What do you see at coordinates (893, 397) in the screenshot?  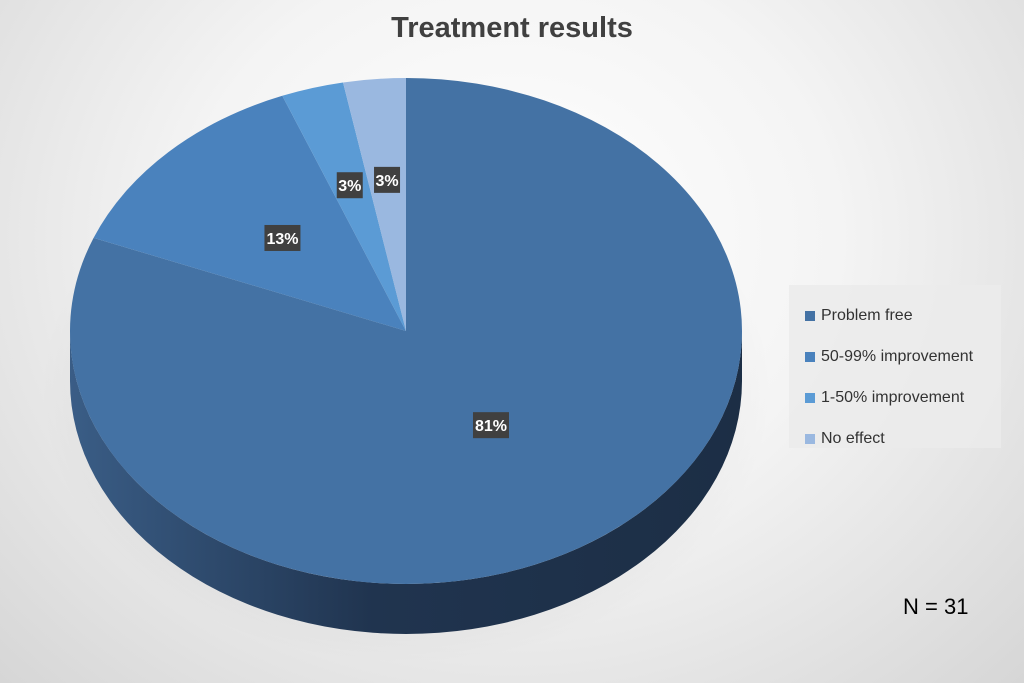 I see `legend-label: 1-50% improvement` at bounding box center [893, 397].